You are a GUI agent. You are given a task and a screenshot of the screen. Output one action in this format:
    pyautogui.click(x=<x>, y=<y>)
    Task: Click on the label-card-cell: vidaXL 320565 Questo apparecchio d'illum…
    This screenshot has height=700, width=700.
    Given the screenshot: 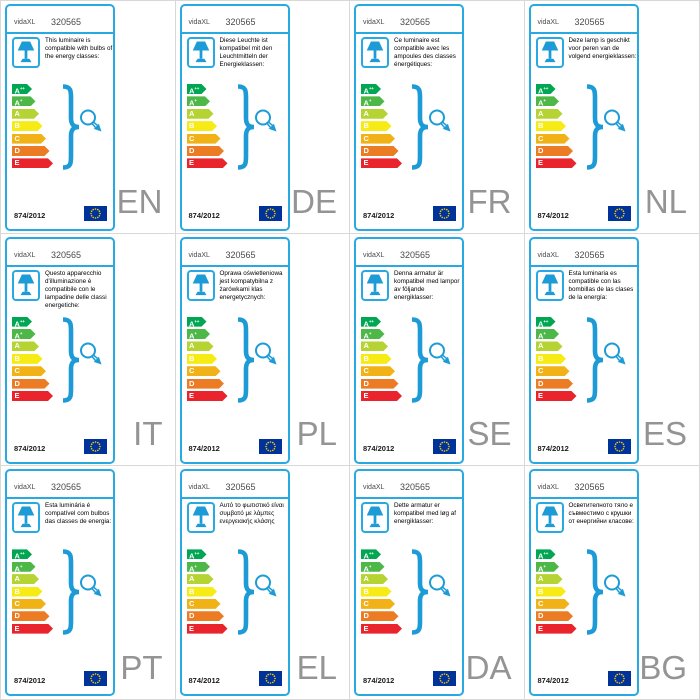 What is the action you would take?
    pyautogui.click(x=88, y=350)
    